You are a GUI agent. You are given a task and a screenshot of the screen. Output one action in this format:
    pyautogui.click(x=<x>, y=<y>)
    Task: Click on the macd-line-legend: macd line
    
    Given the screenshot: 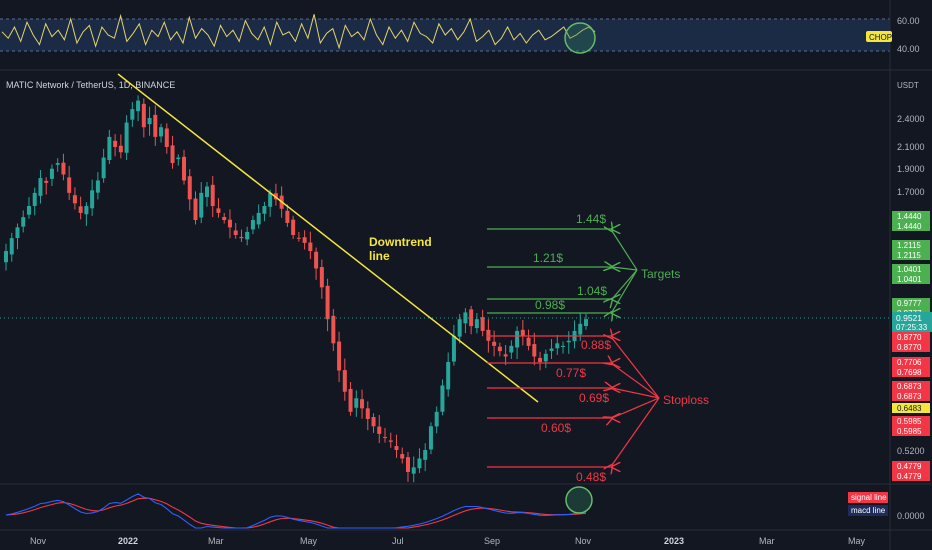 What is the action you would take?
    pyautogui.click(x=868, y=510)
    